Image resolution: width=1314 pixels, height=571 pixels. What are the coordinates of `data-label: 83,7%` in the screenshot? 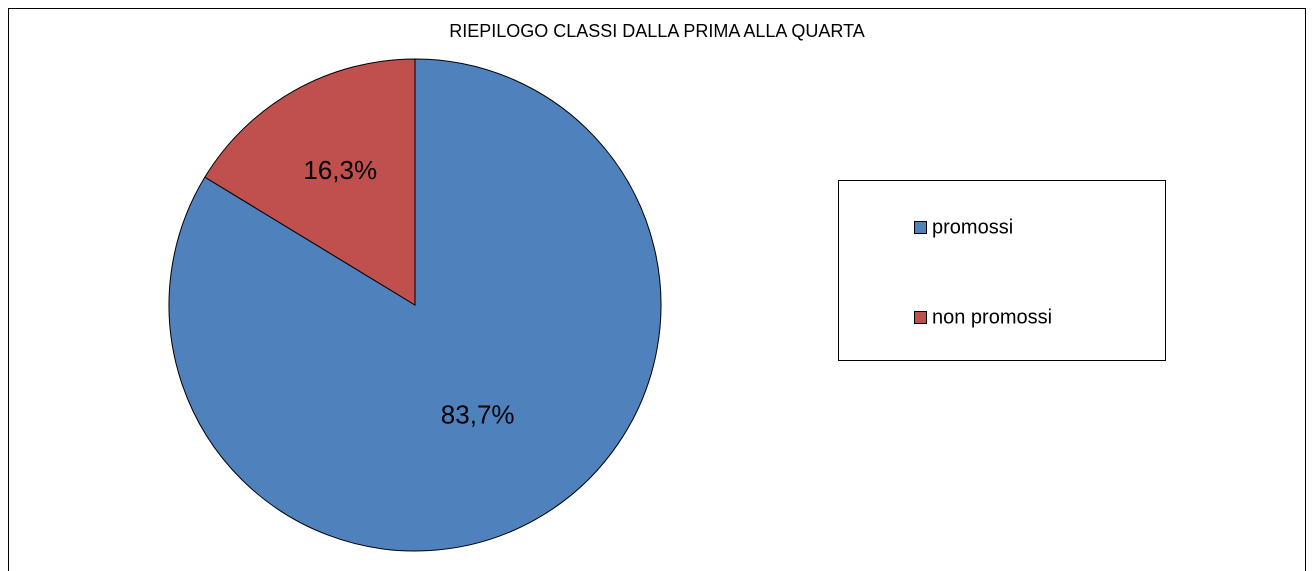 It's located at (478, 414).